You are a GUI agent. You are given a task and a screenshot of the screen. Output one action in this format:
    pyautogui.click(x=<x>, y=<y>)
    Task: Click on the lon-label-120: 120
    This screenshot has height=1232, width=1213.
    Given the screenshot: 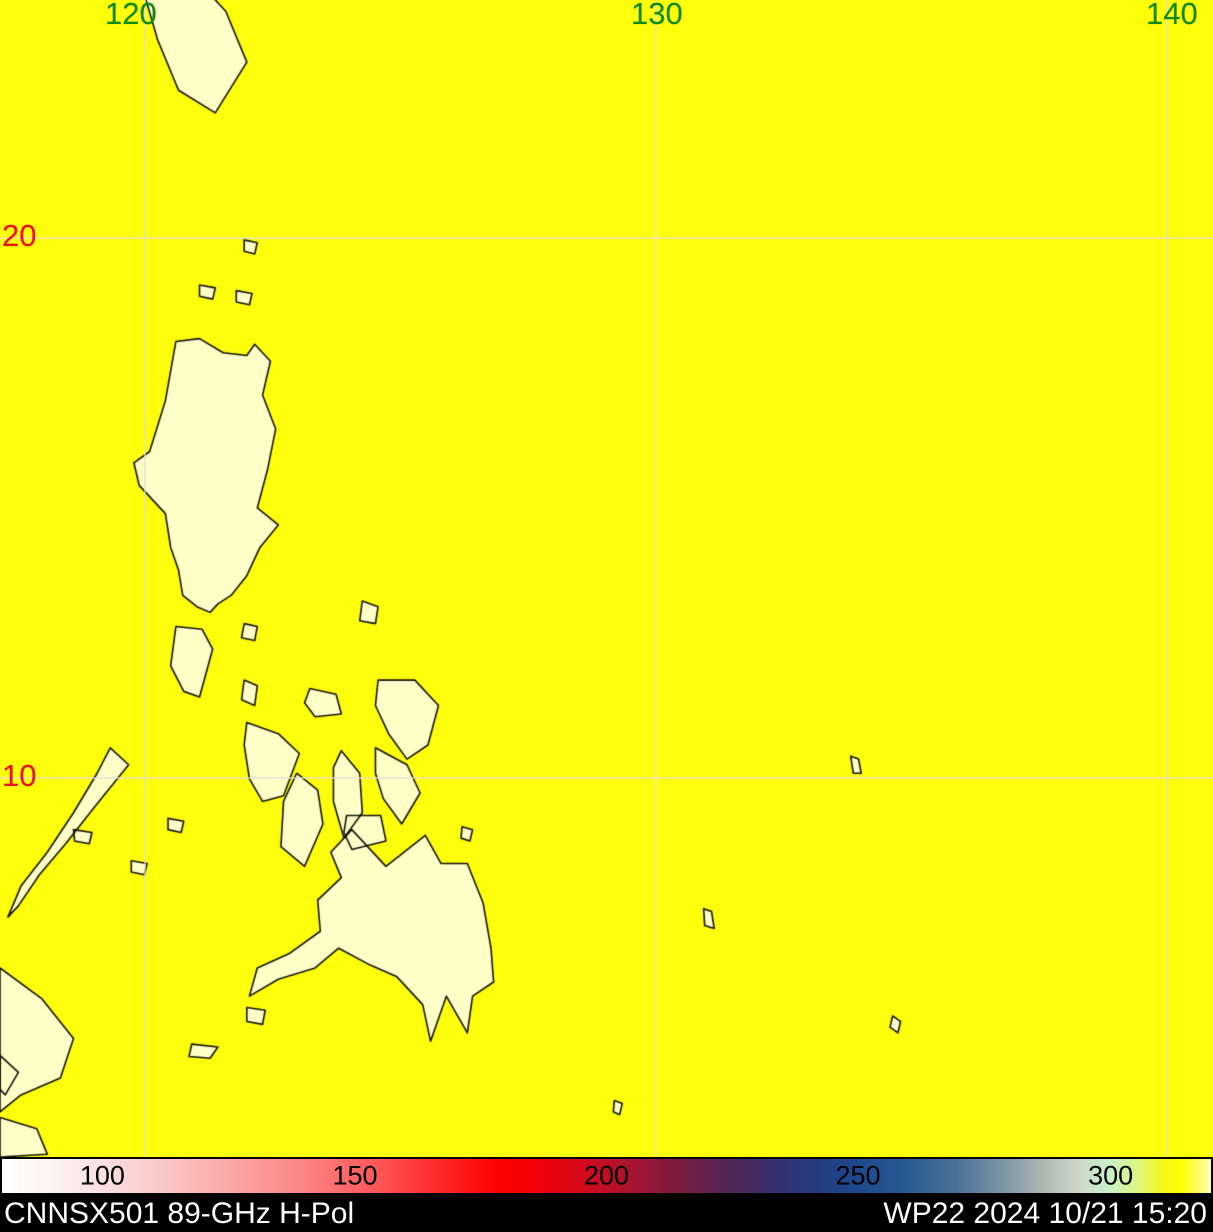 What is the action you would take?
    pyautogui.click(x=131, y=15)
    